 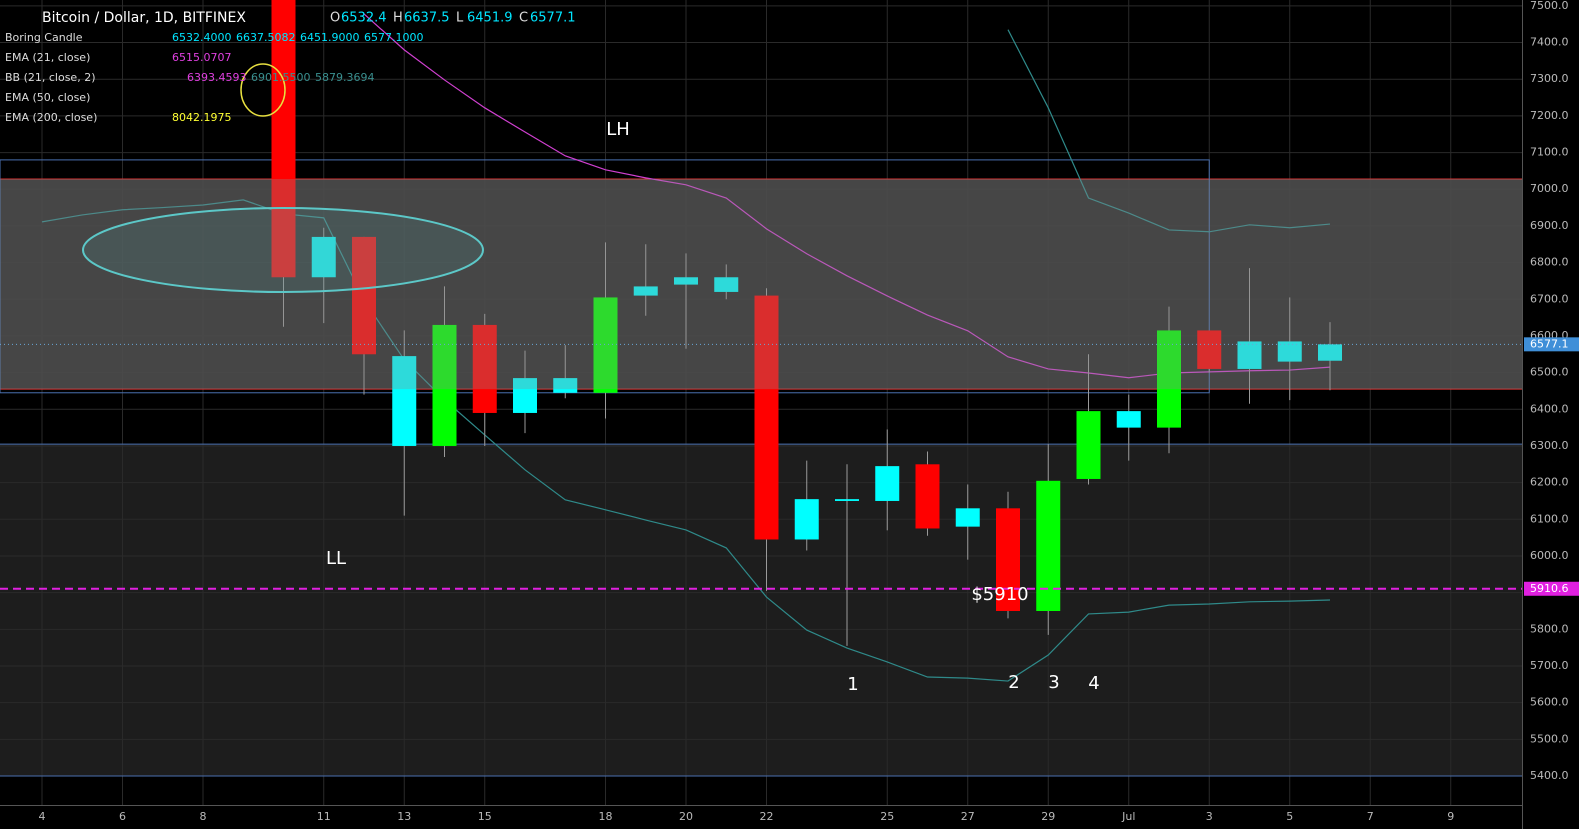 I want to click on indicator-line, so click(x=1169, y=131).